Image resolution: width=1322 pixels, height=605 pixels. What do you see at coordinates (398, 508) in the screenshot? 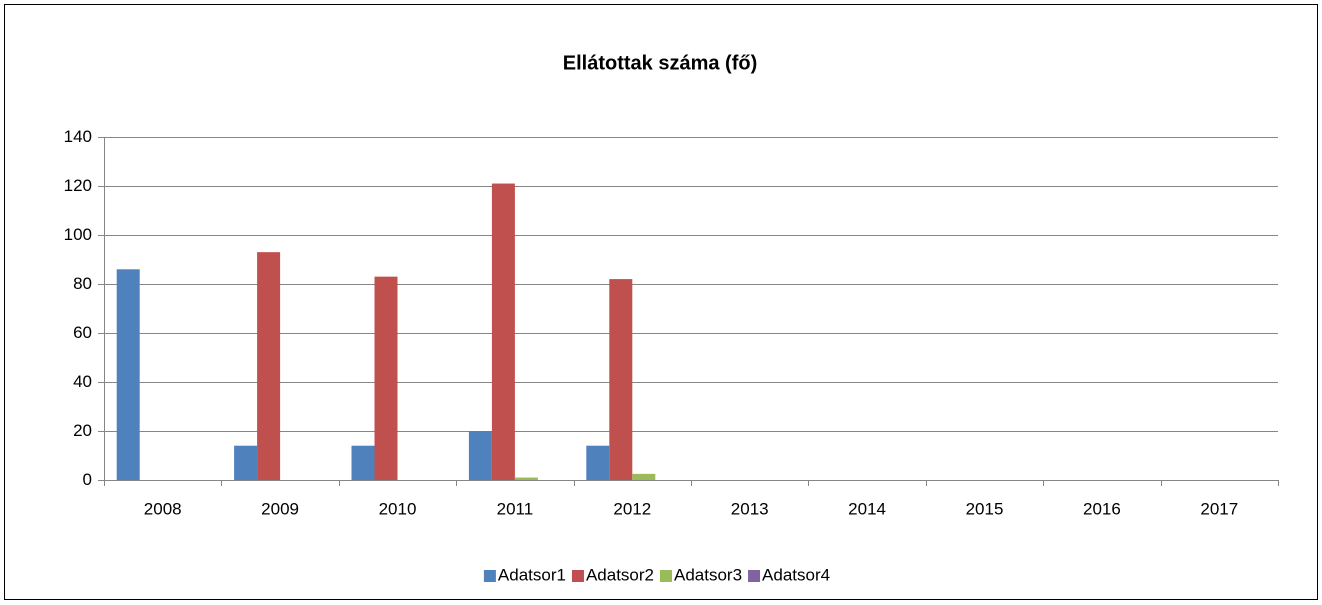
I see `x-tick-label: 2010` at bounding box center [398, 508].